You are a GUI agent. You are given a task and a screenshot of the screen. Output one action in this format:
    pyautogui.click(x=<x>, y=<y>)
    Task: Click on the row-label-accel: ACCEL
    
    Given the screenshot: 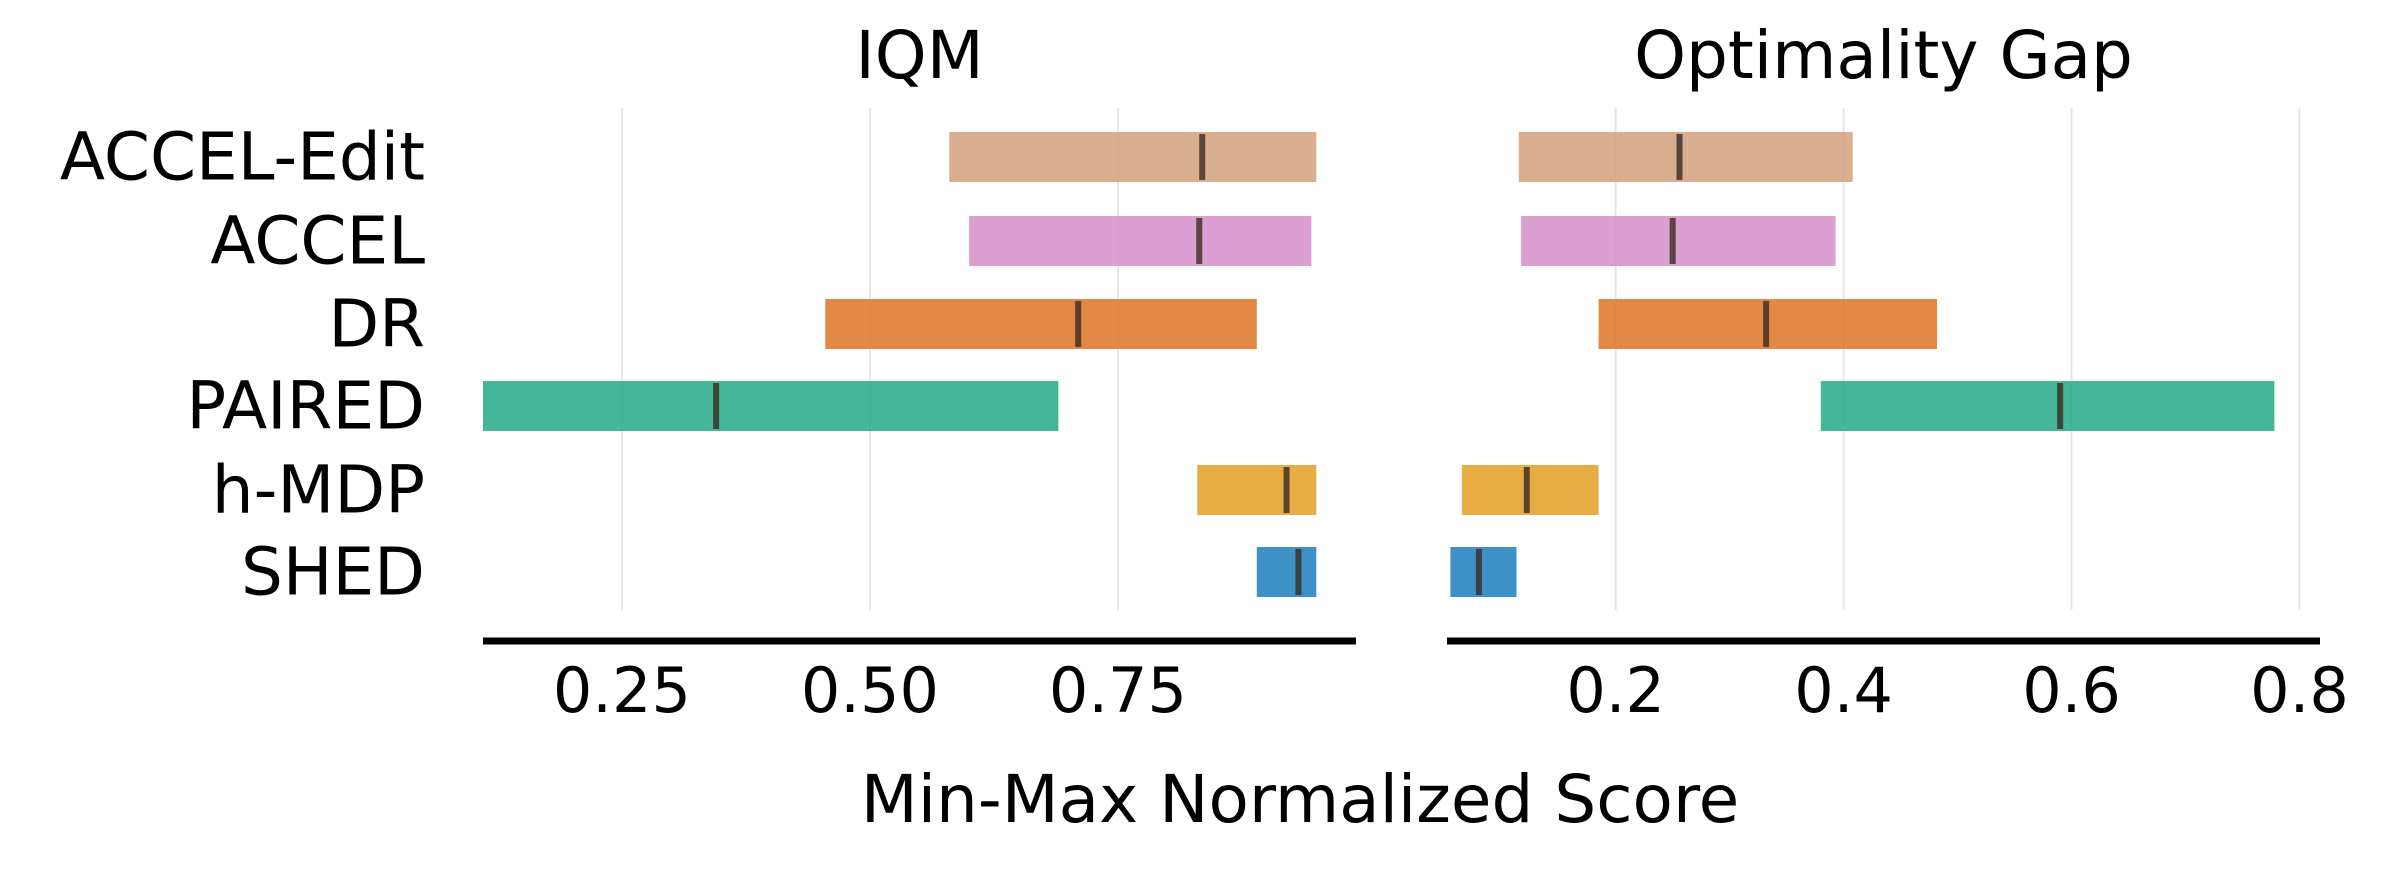 What is the action you would take?
    pyautogui.click(x=317, y=241)
    